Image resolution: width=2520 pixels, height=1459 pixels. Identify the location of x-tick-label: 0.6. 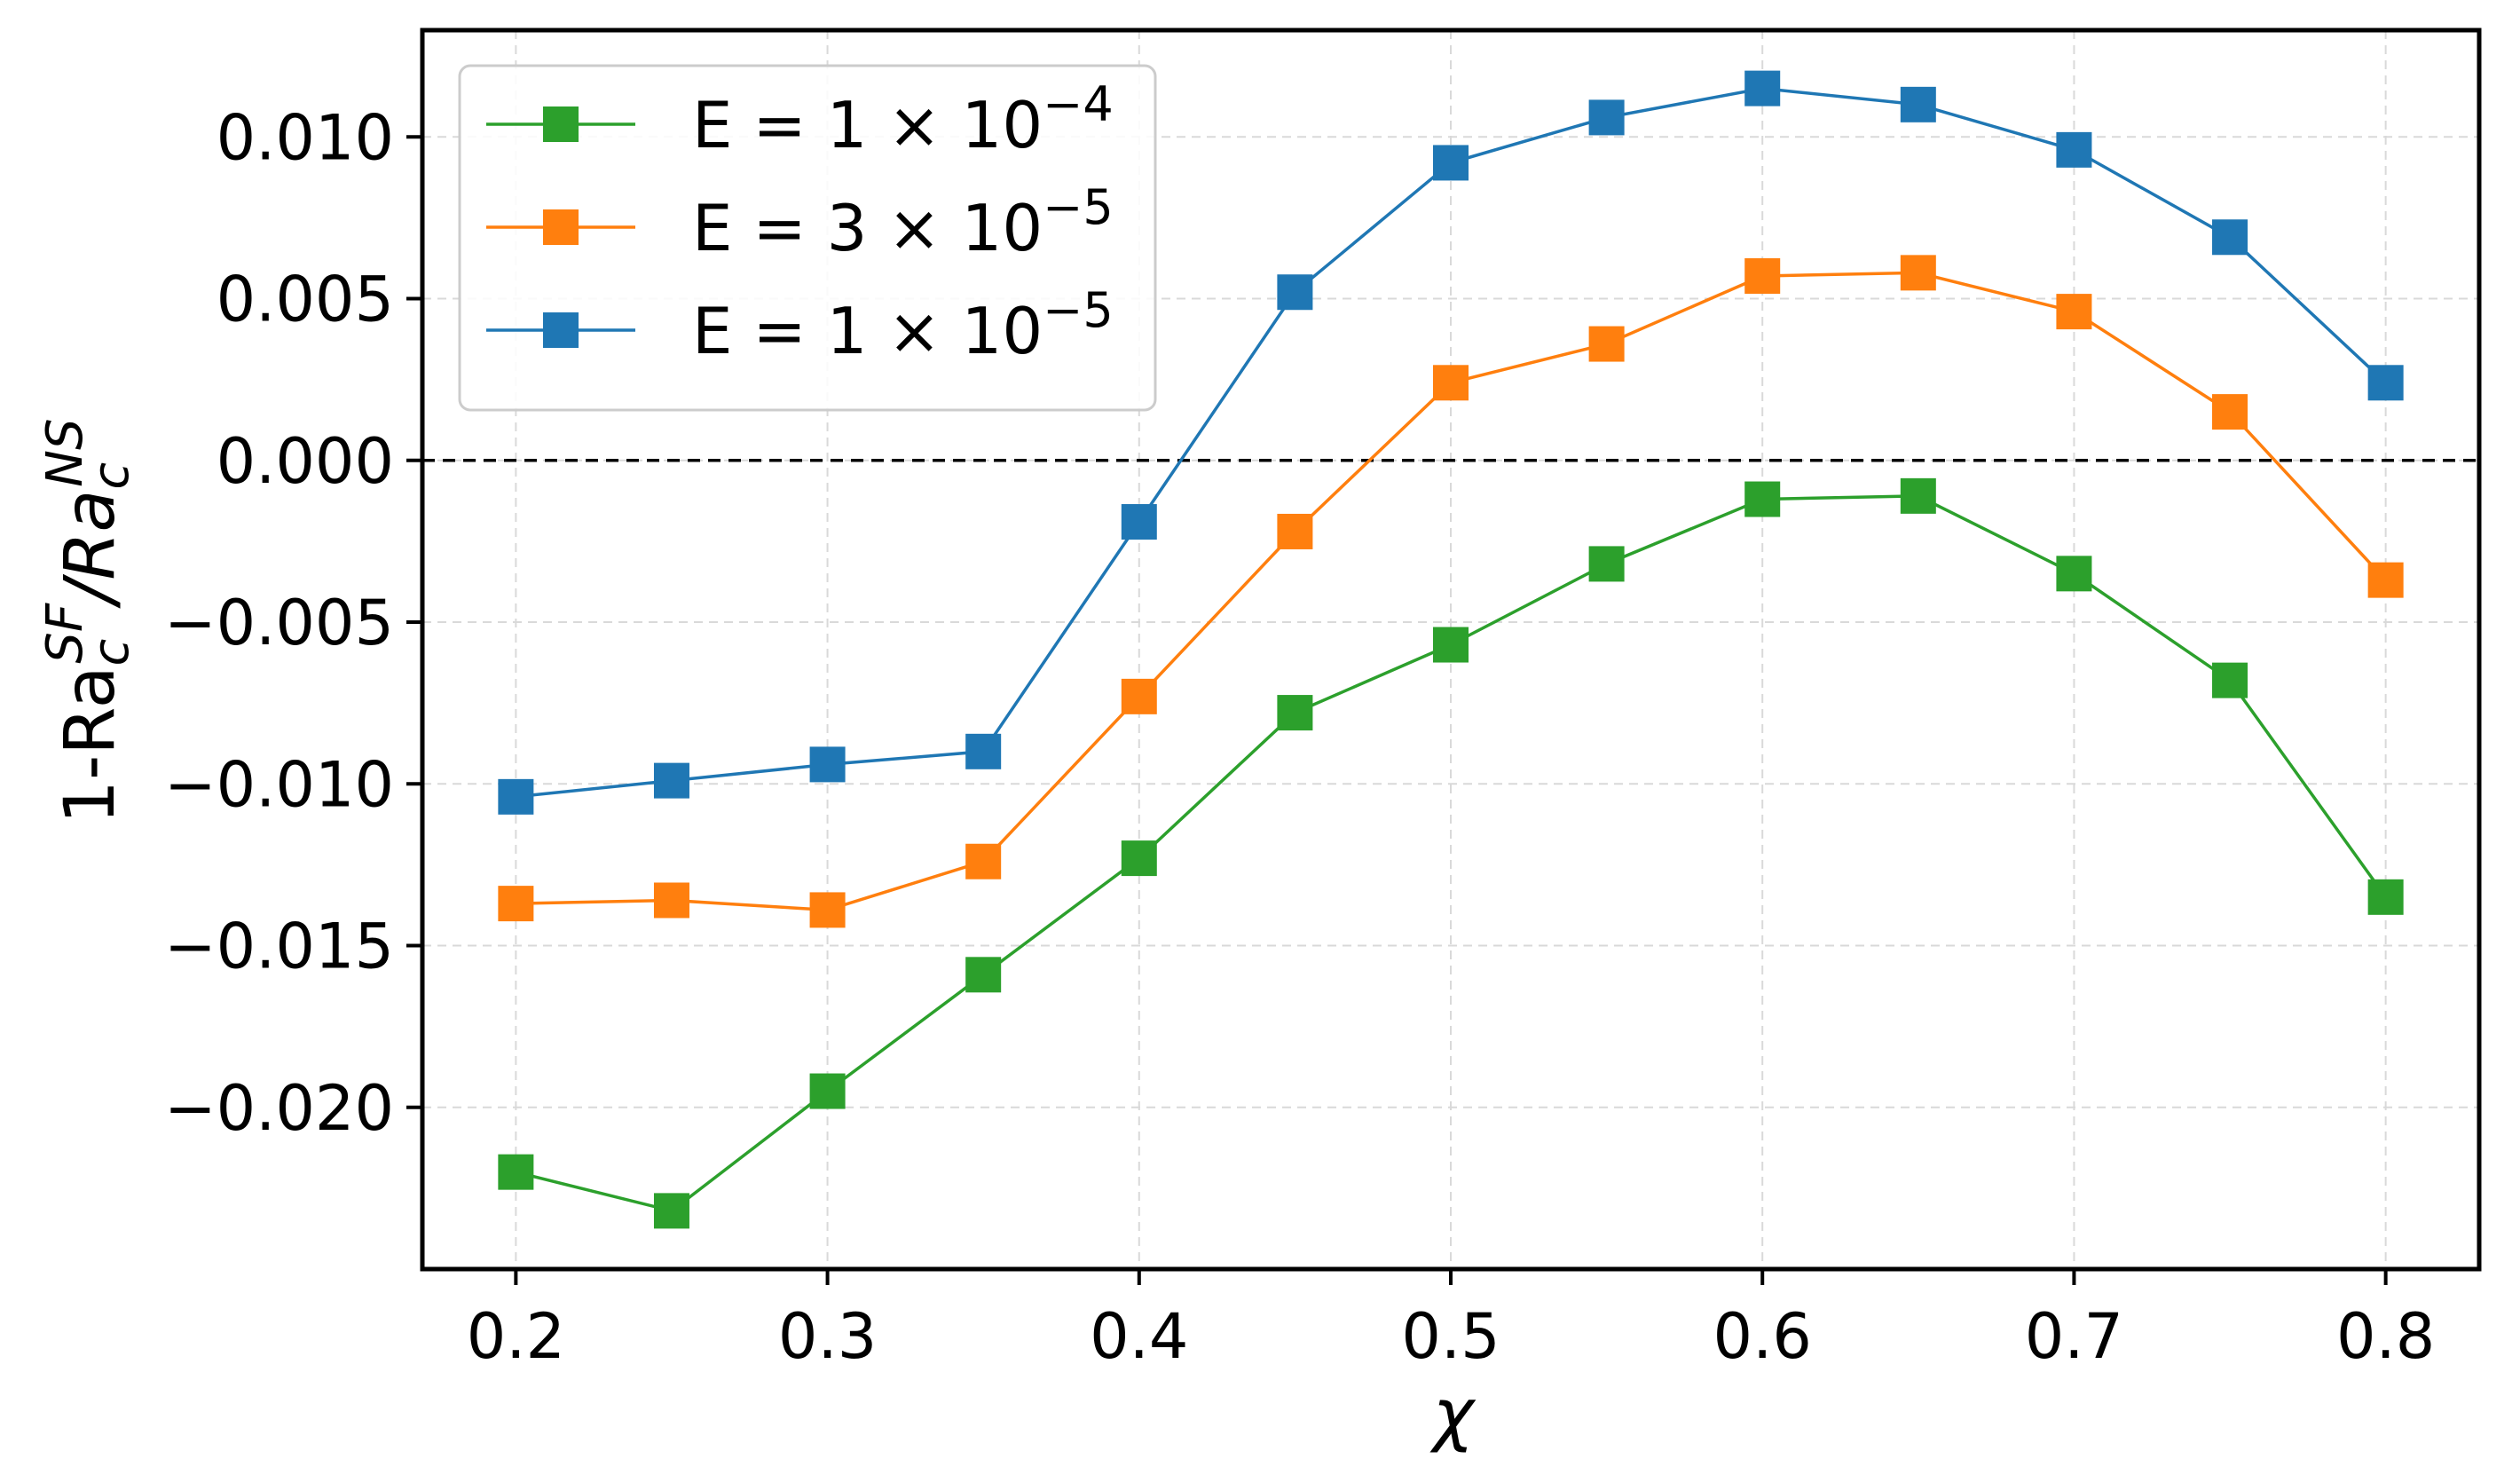
(1763, 1336).